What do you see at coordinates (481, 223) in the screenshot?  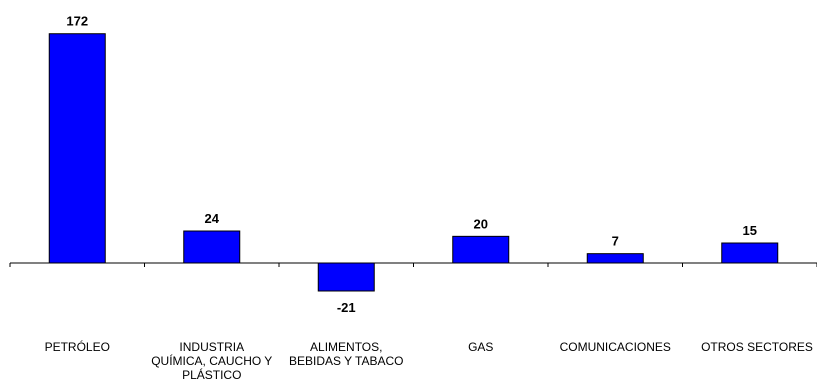 I see `data-label: 20` at bounding box center [481, 223].